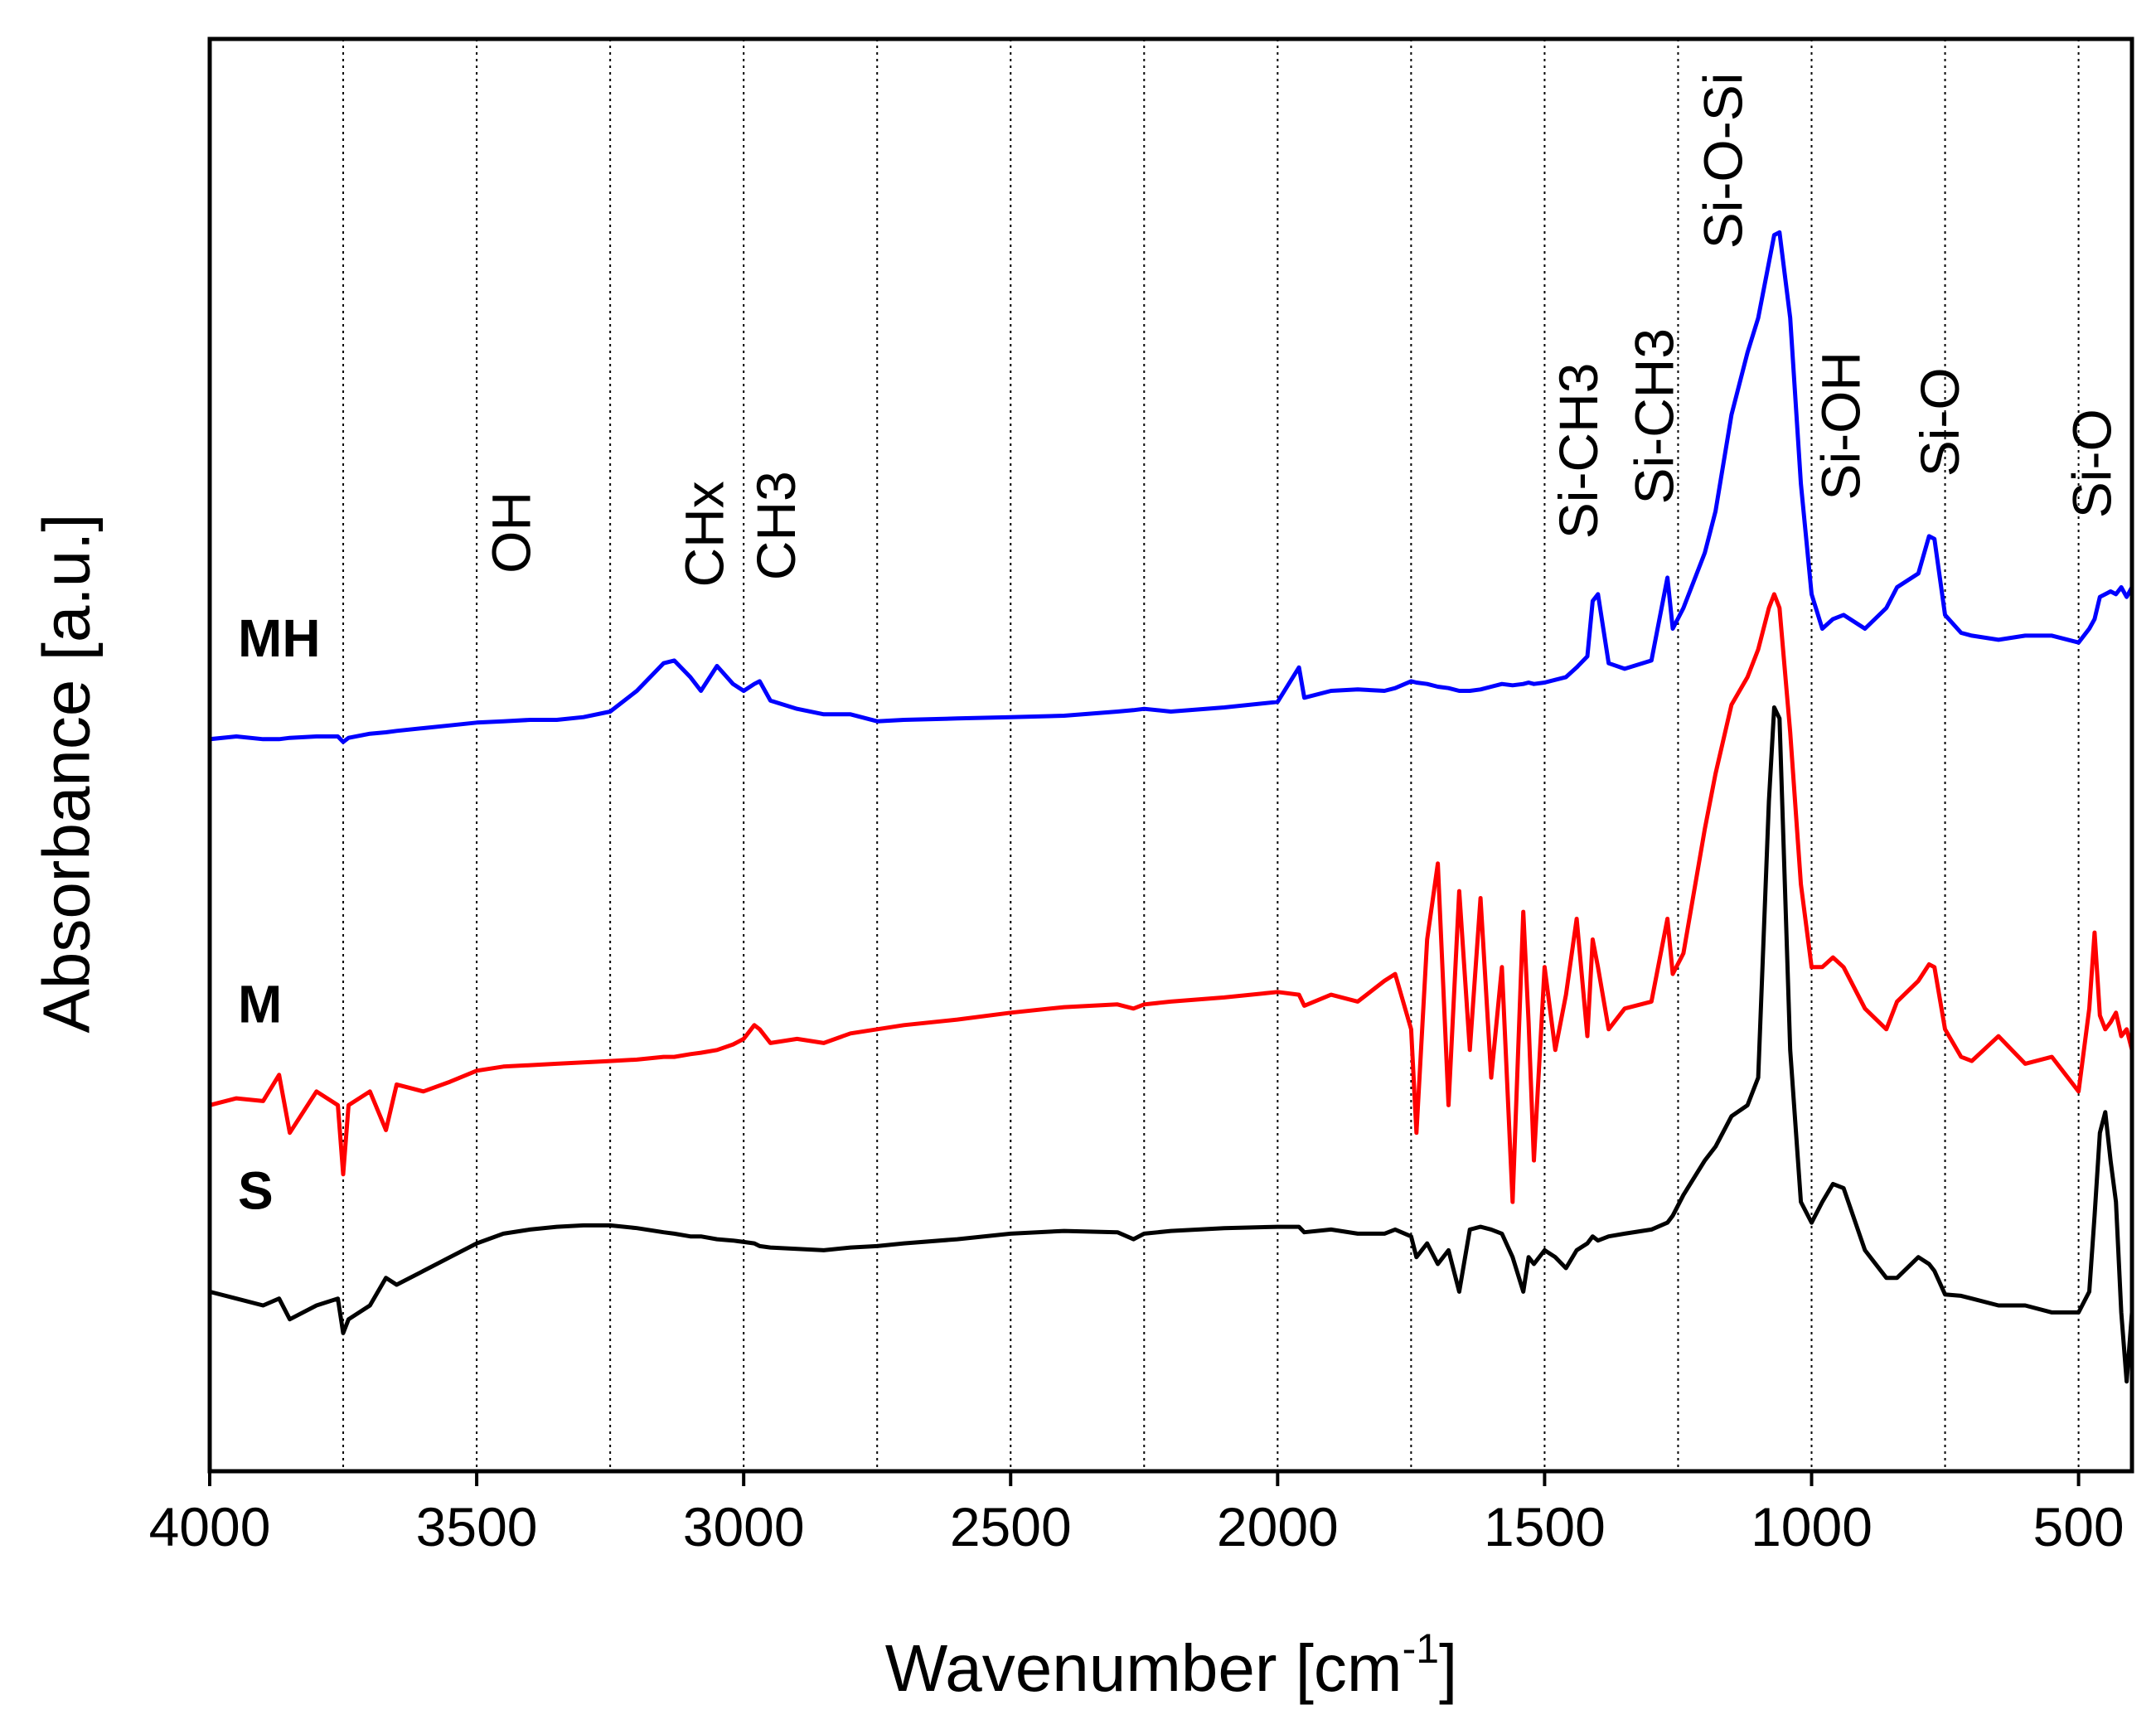 This screenshot has height=1729, width=2156. Describe the element at coordinates (477, 1526) in the screenshot. I see `x-tick-label: 3500` at that location.